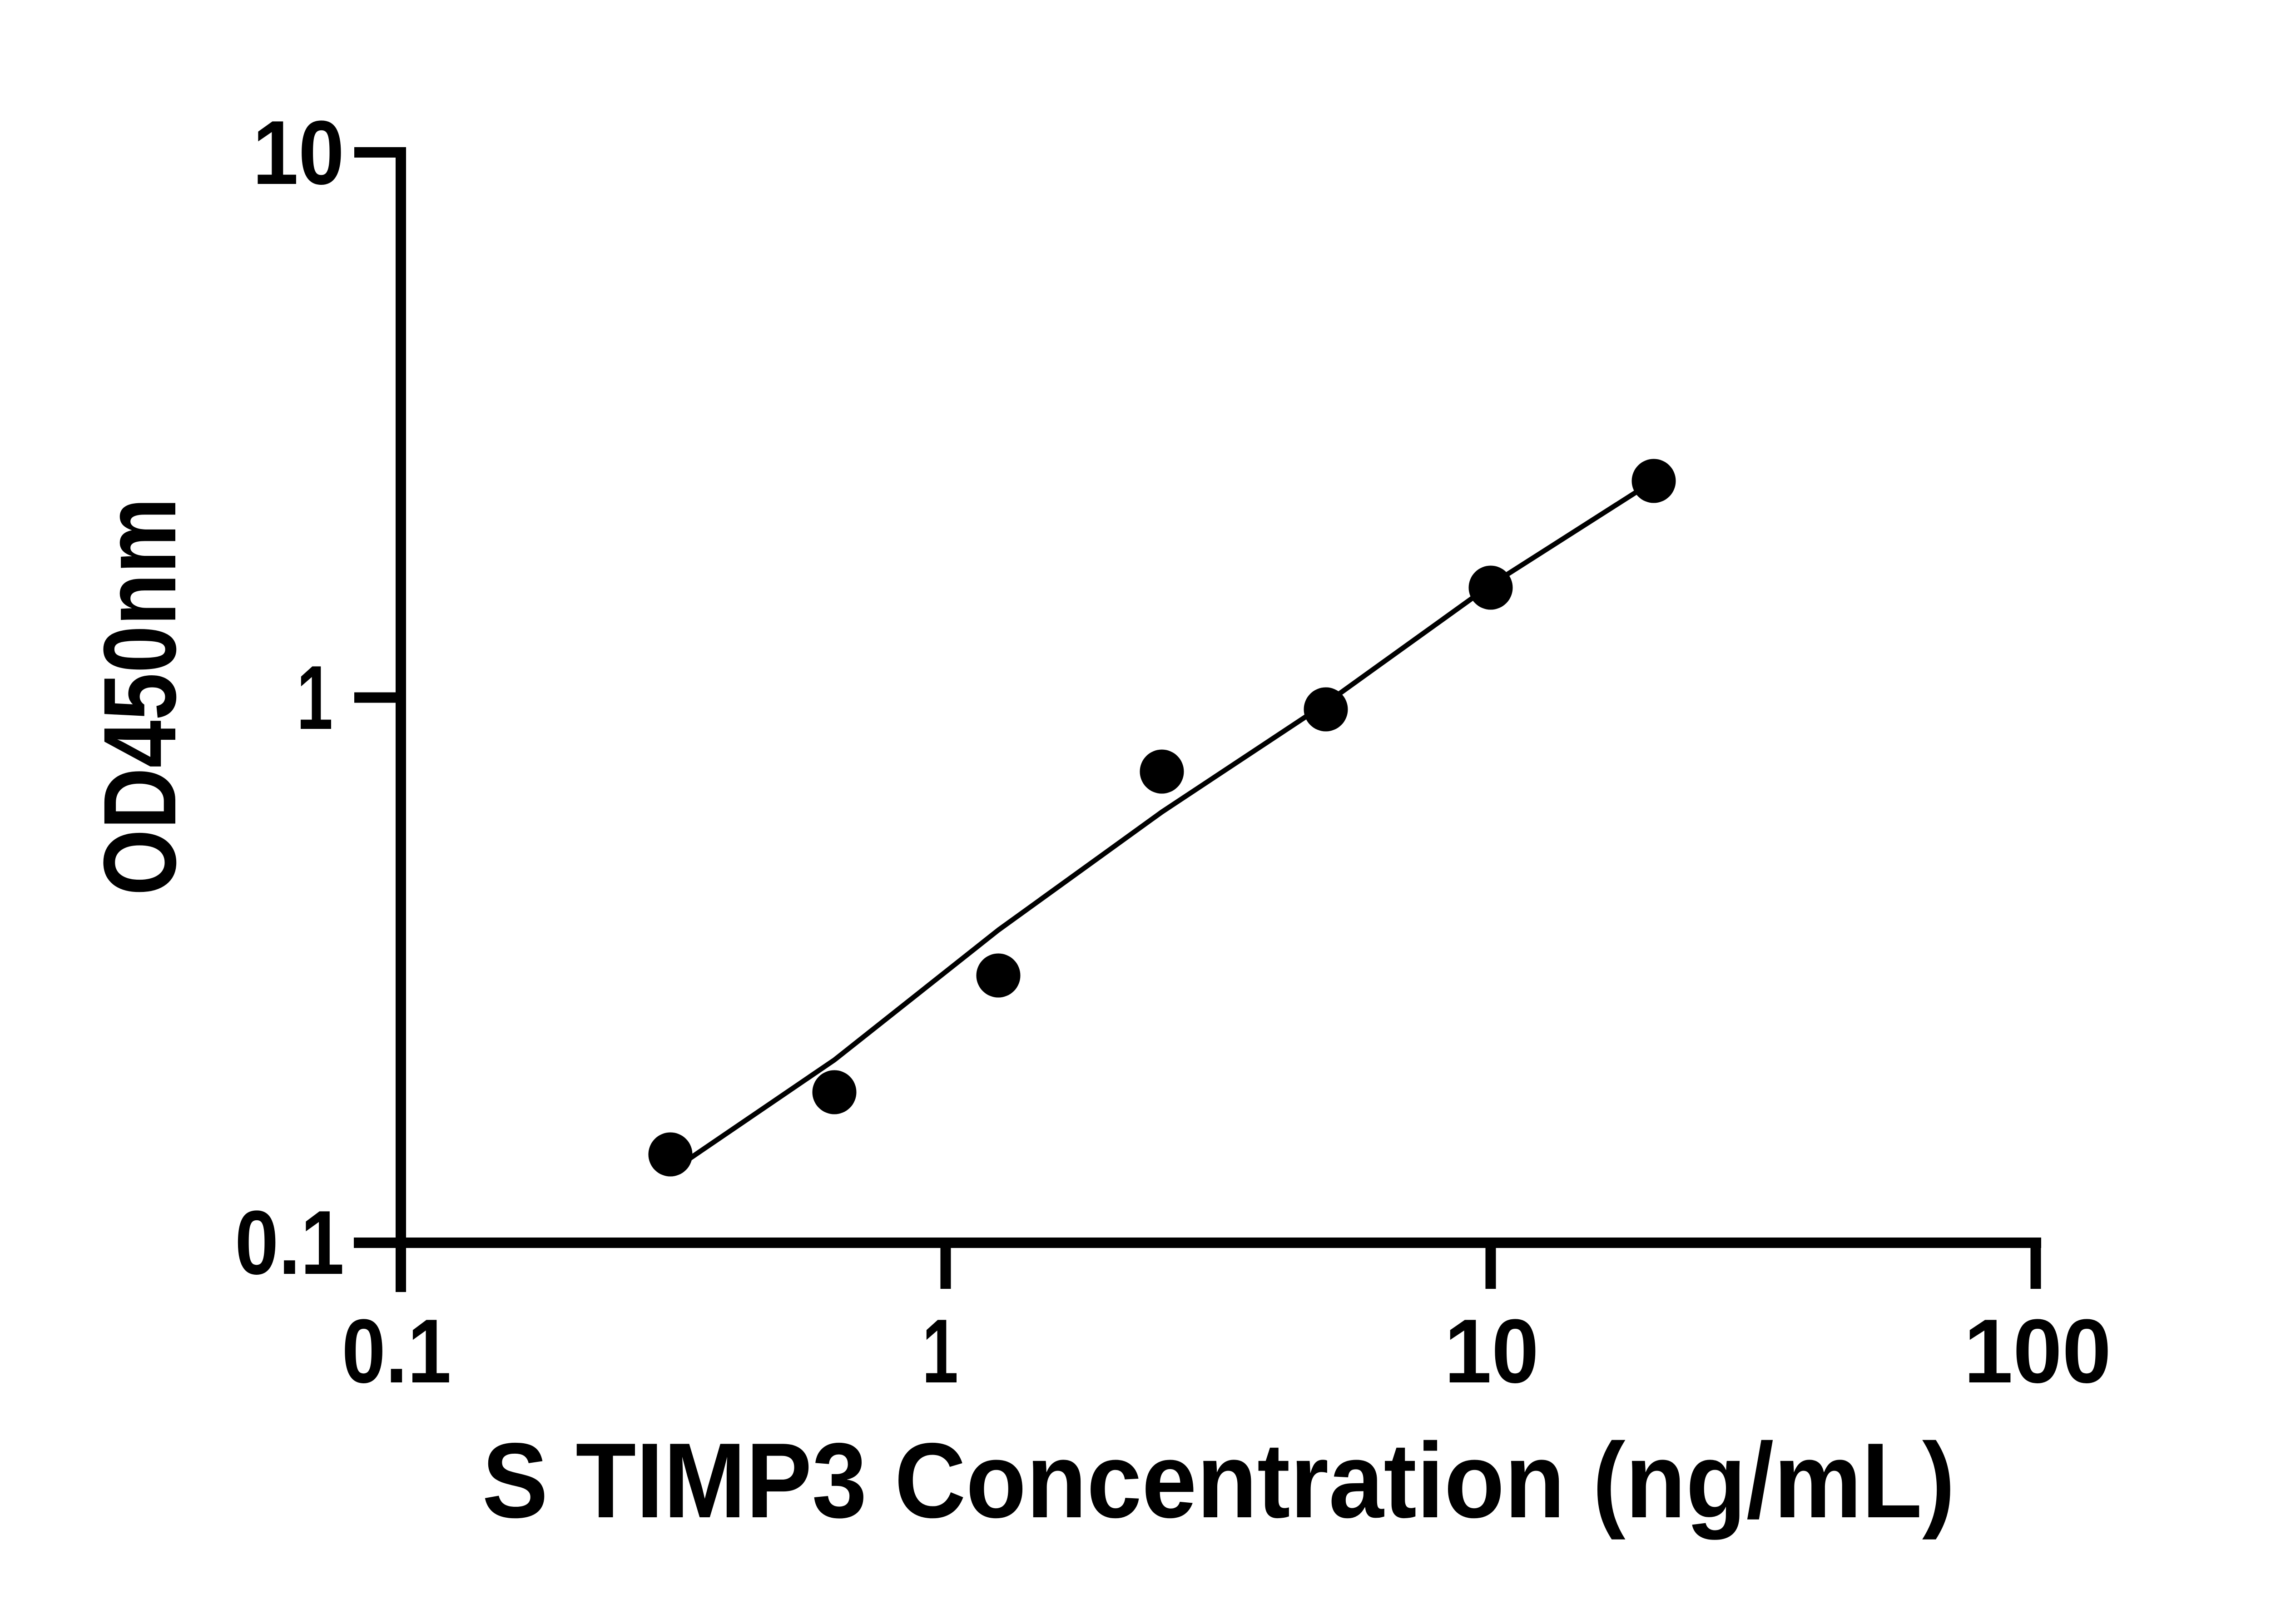 The width and height of the screenshot is (2271, 1624). Describe the element at coordinates (140, 697) in the screenshot. I see `svg-text: OD450nm` at that location.